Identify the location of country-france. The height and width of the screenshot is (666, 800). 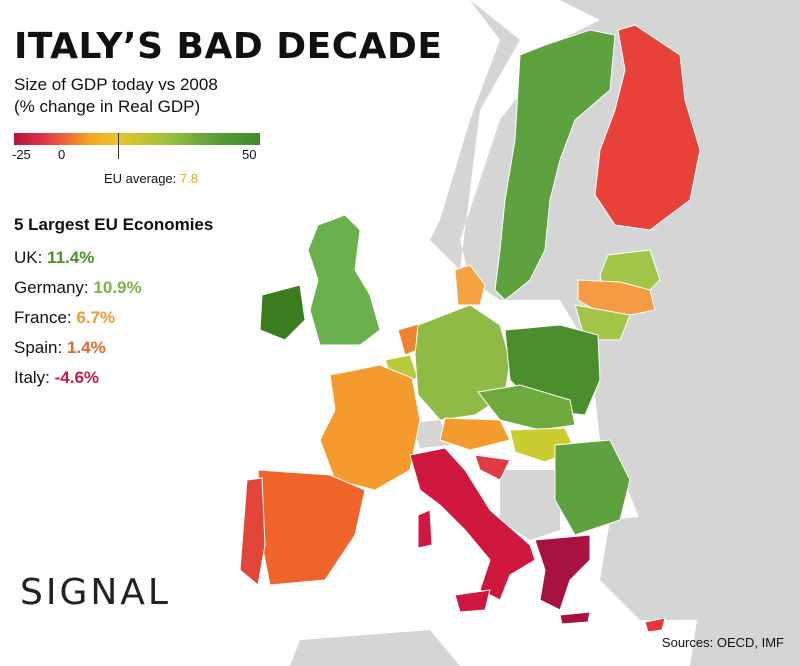
(370, 427).